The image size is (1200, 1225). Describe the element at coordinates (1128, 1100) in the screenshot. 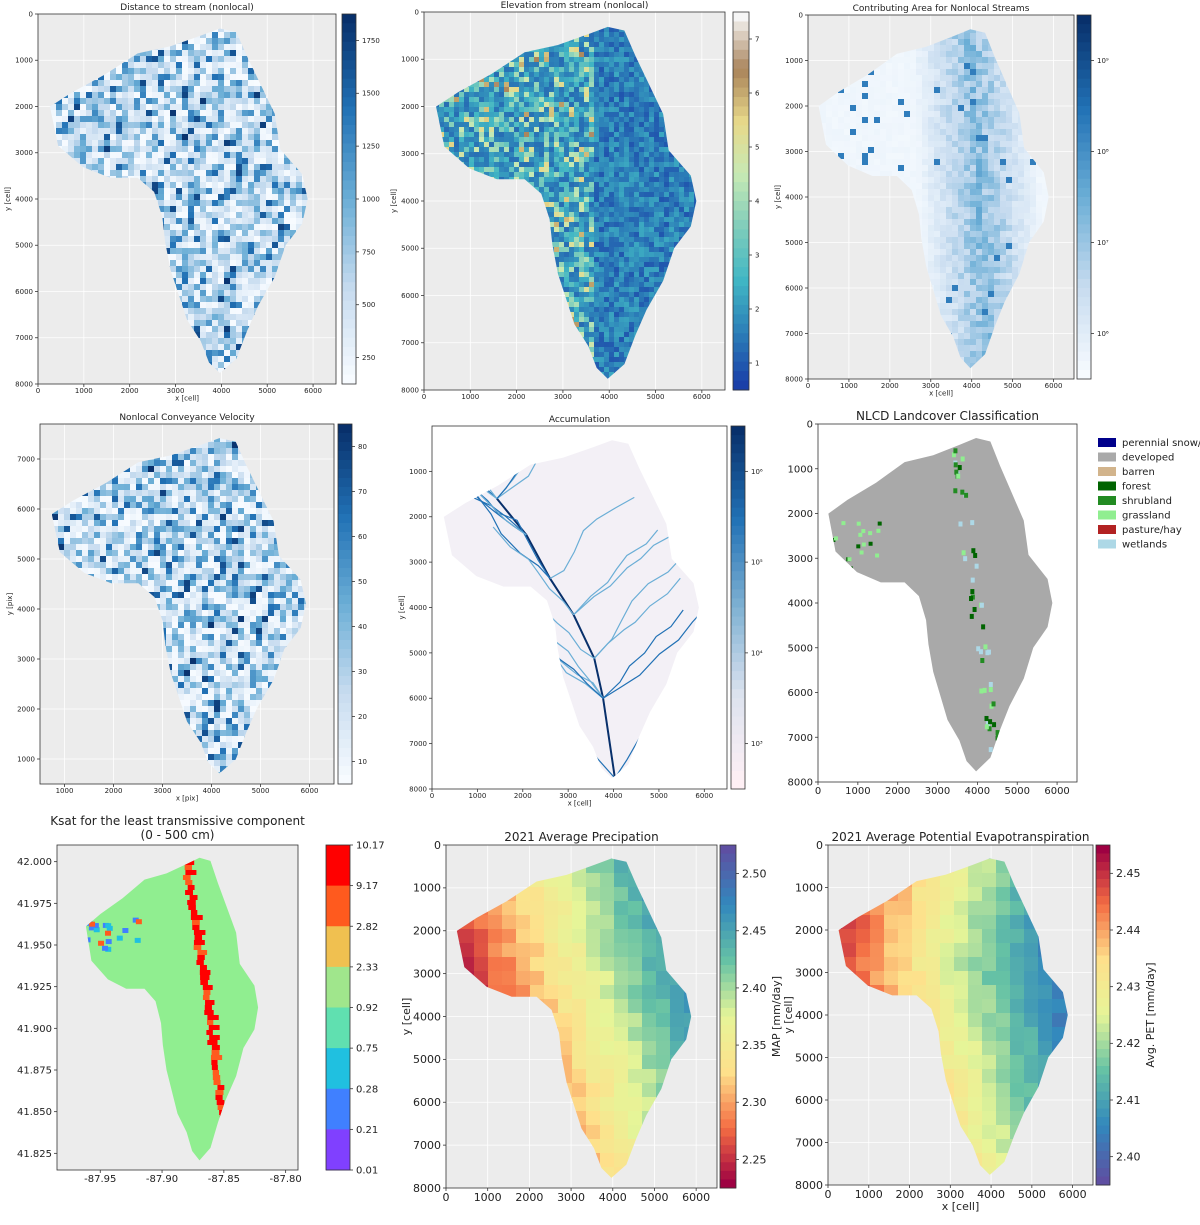

I see `colorbar-tick-label: 2.41` at that location.